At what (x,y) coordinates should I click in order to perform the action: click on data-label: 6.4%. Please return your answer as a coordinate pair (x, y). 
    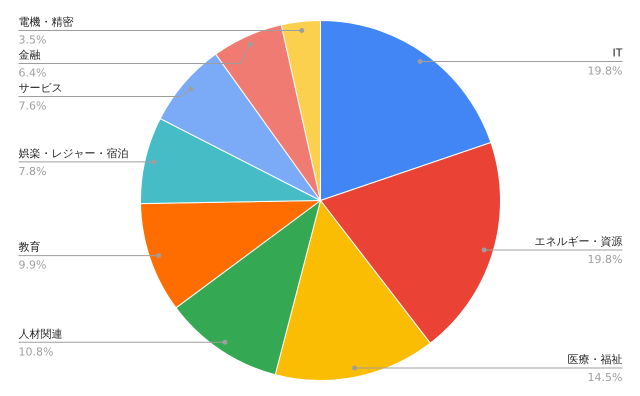
    Looking at the image, I should click on (32, 73).